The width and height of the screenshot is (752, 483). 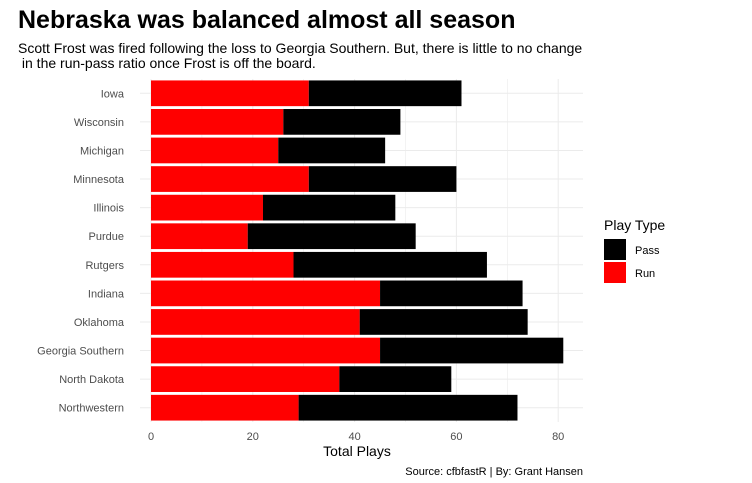 I want to click on y-tick-label: Georgia Southern, so click(x=80, y=352).